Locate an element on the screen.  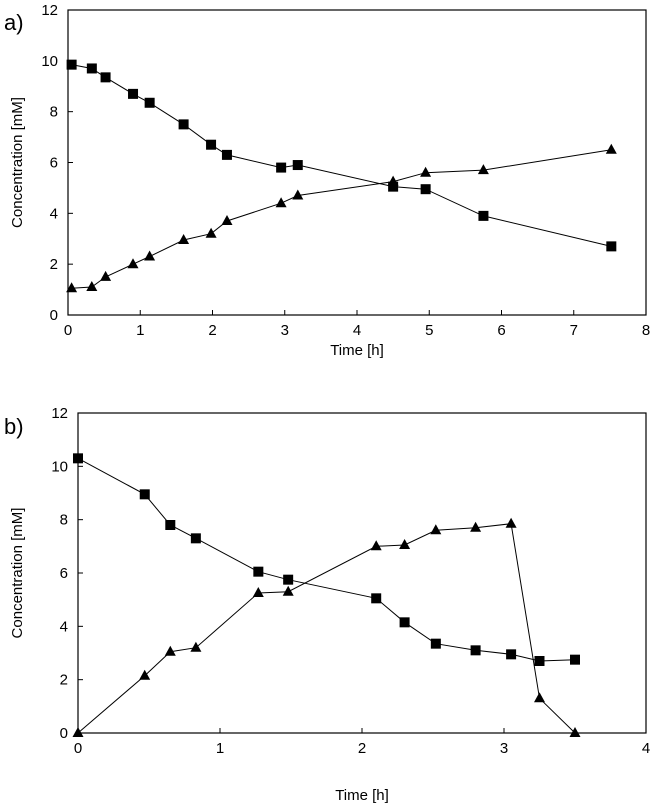
x-tick-label: 5 is located at coordinates (429, 330).